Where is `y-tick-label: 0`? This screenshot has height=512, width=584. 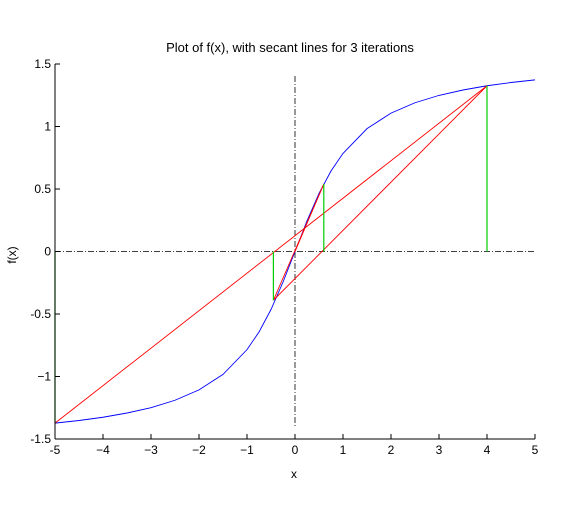
y-tick-label: 0 is located at coordinates (47, 252).